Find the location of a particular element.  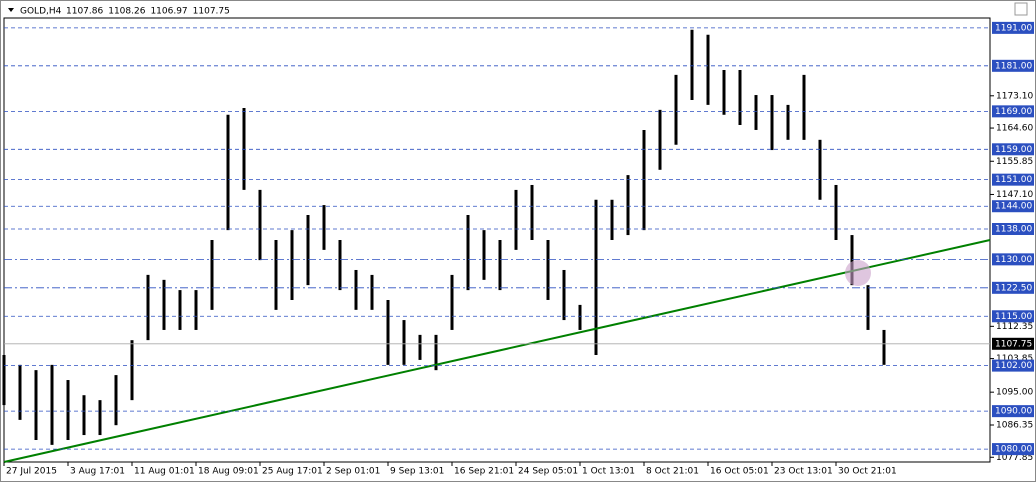

y-tick-label: 1173.10 is located at coordinates (1014, 96).